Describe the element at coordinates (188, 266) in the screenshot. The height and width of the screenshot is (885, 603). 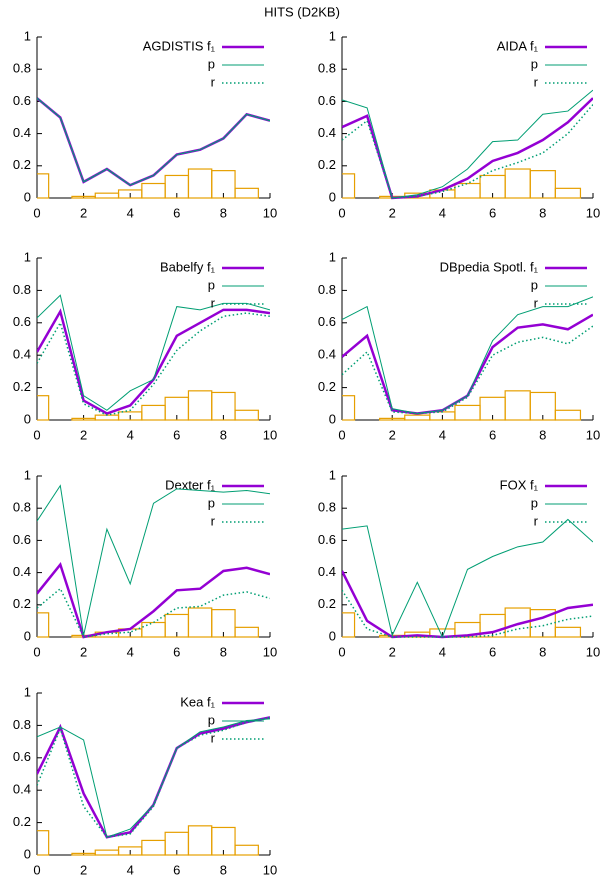
I see `legend-label: Babelfy f₁` at that location.